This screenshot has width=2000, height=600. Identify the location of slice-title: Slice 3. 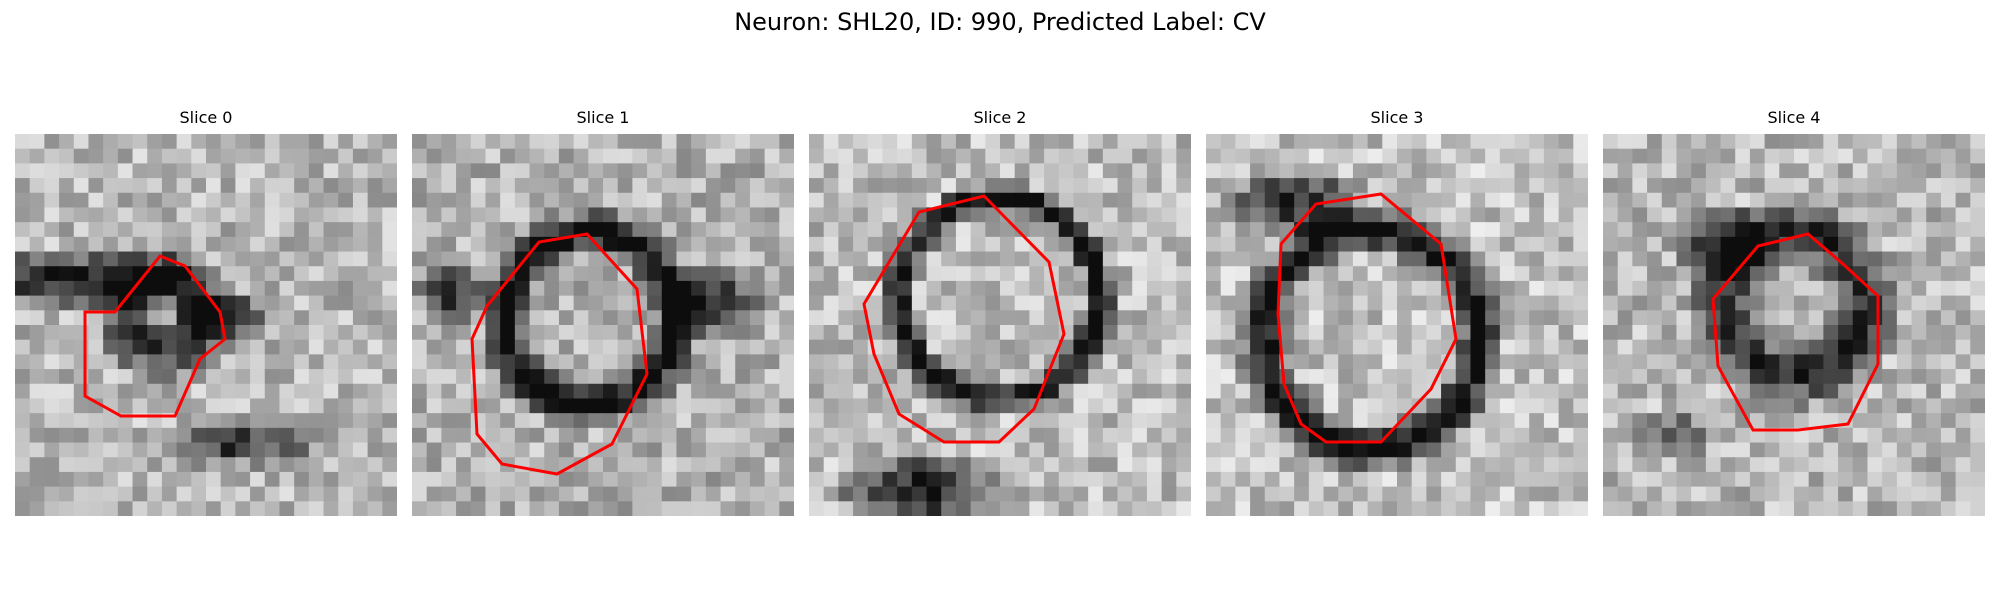
(1397, 117).